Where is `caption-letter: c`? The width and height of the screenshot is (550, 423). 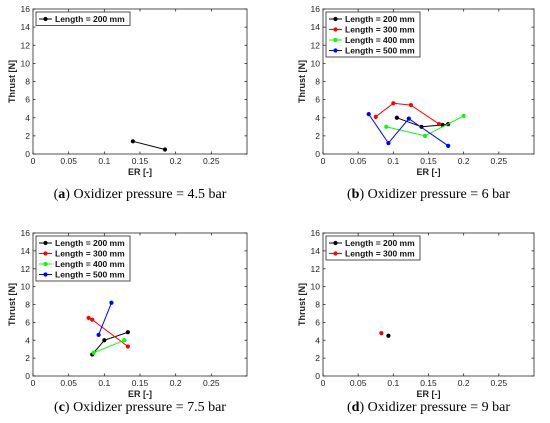
caption-letter: c is located at coordinates (62, 407).